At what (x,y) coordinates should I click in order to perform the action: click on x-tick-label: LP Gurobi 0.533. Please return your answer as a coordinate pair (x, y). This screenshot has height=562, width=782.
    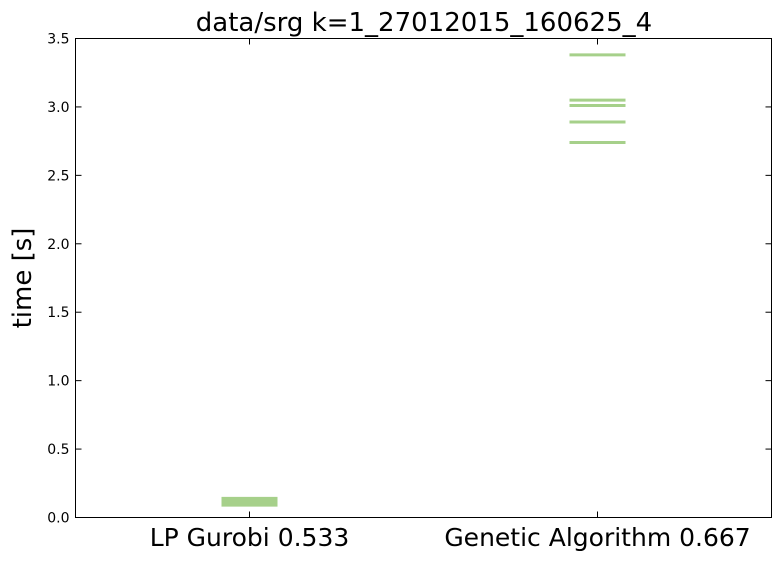
    Looking at the image, I should click on (250, 537).